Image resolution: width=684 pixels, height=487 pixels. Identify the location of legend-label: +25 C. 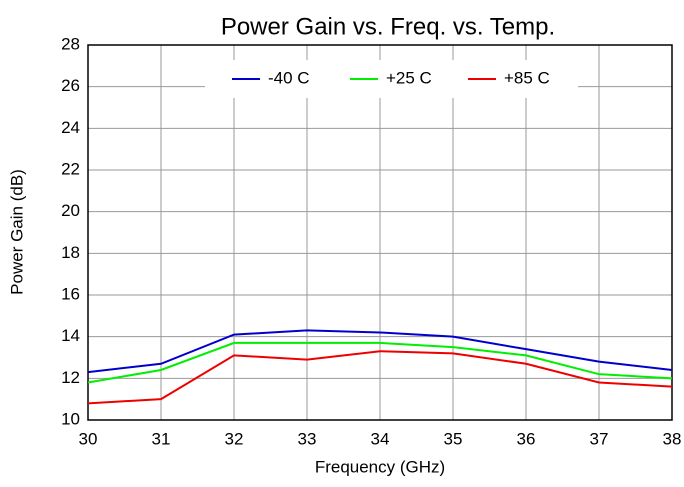
(409, 77).